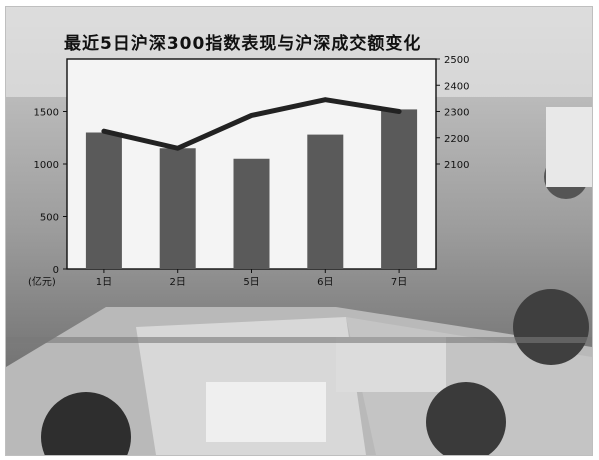 This screenshot has width=599, height=460. What do you see at coordinates (325, 282) in the screenshot?
I see `x-axis-tick-label: 6日` at bounding box center [325, 282].